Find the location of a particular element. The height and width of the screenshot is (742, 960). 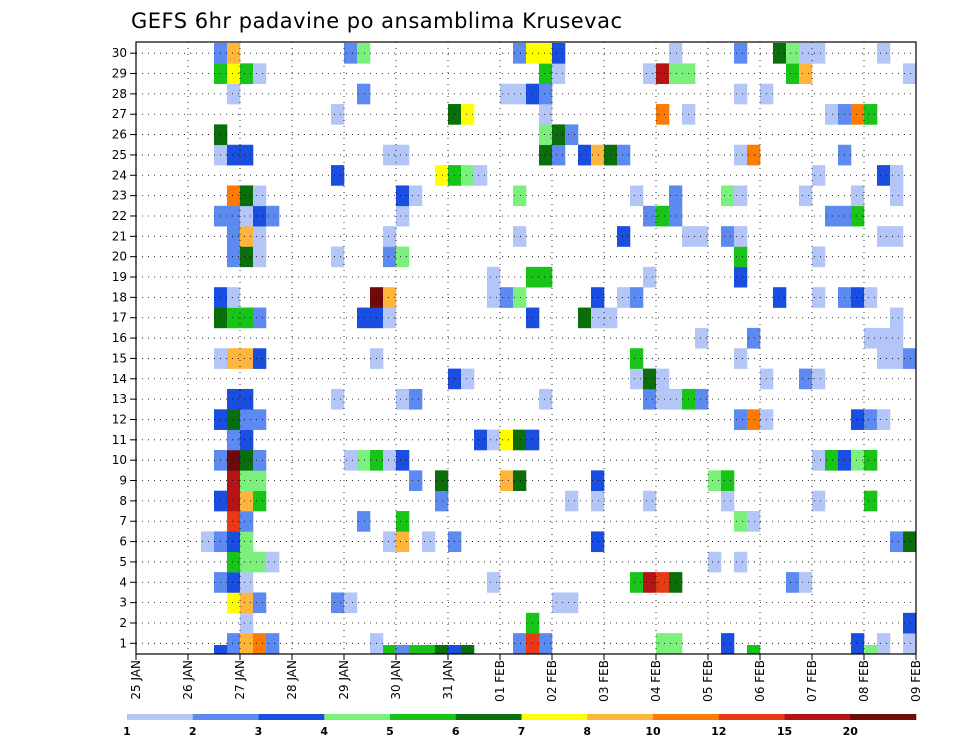

colorbar-label-5: 5 is located at coordinates (390, 731).